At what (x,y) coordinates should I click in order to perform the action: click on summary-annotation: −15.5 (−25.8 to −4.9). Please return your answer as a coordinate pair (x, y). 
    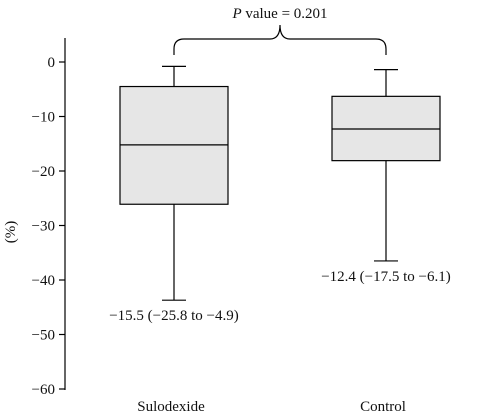
    Looking at the image, I should click on (174, 316).